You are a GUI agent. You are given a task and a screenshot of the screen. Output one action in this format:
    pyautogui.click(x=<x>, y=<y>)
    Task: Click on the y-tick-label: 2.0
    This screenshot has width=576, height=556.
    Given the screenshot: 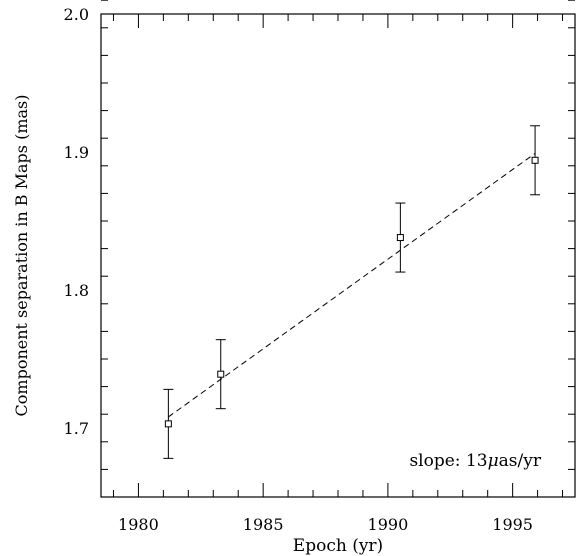 What is the action you would take?
    pyautogui.click(x=76, y=14)
    